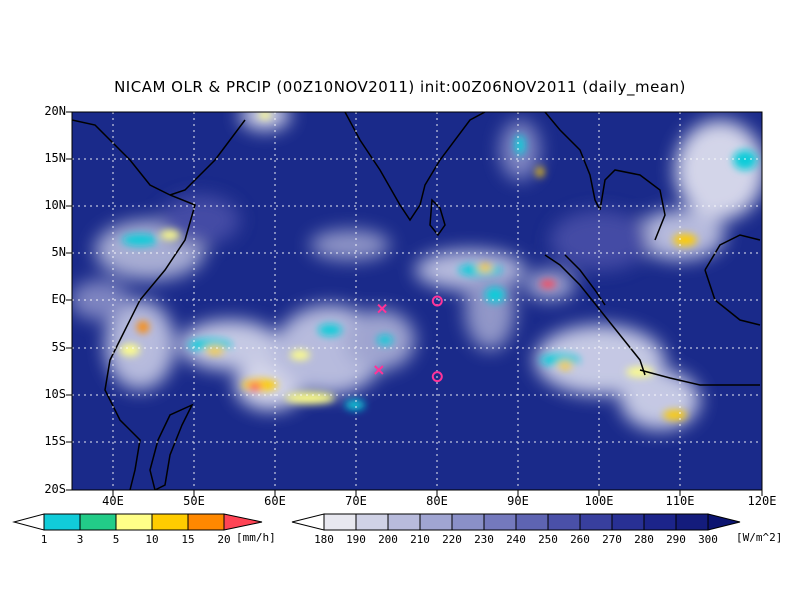 The image size is (800, 600). Describe the element at coordinates (152, 539) in the screenshot. I see `precip-colorbar-label: 10` at that location.